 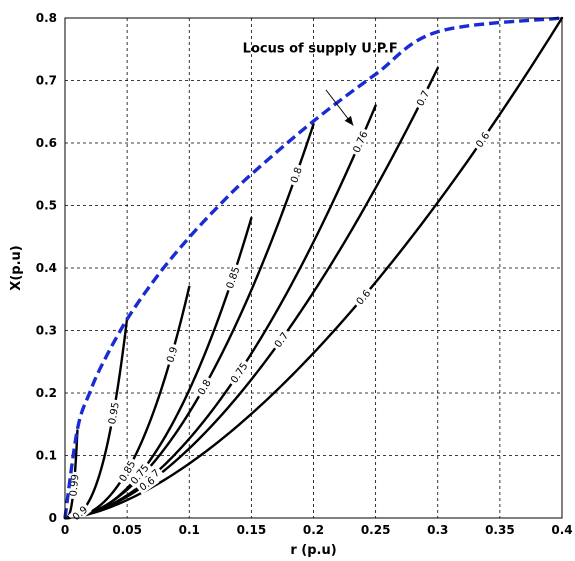 What do you see at coordinates (46, 206) in the screenshot?
I see `y-tick-label: 0.5` at bounding box center [46, 206].